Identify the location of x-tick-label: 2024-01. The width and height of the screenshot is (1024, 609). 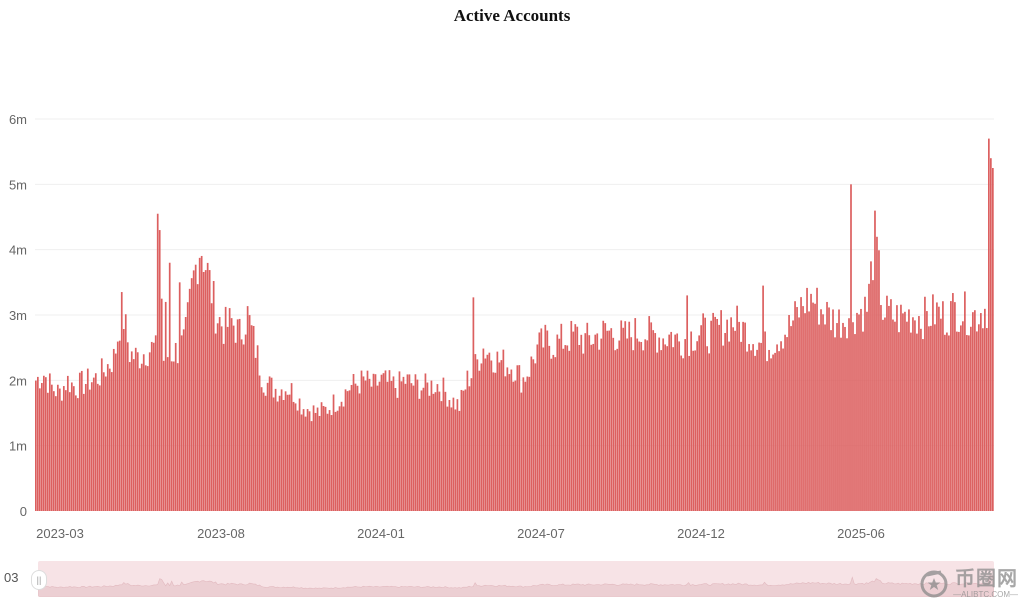
(381, 533).